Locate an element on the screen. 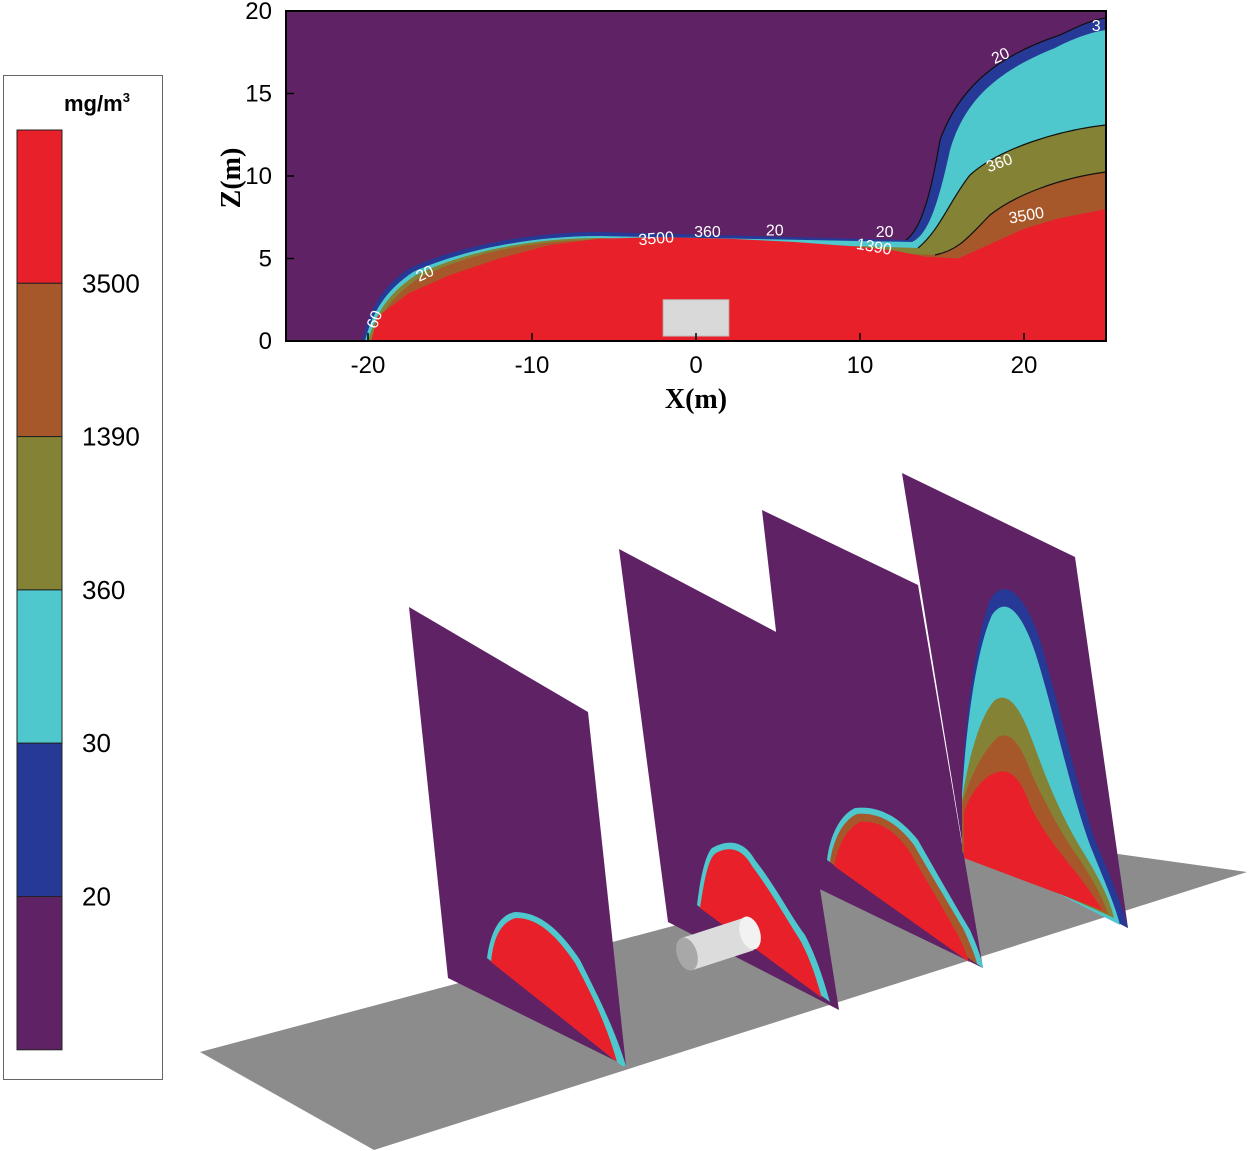 Image resolution: width=1250 pixels, height=1151 pixels. colorbar-blocks is located at coordinates (39, 590).